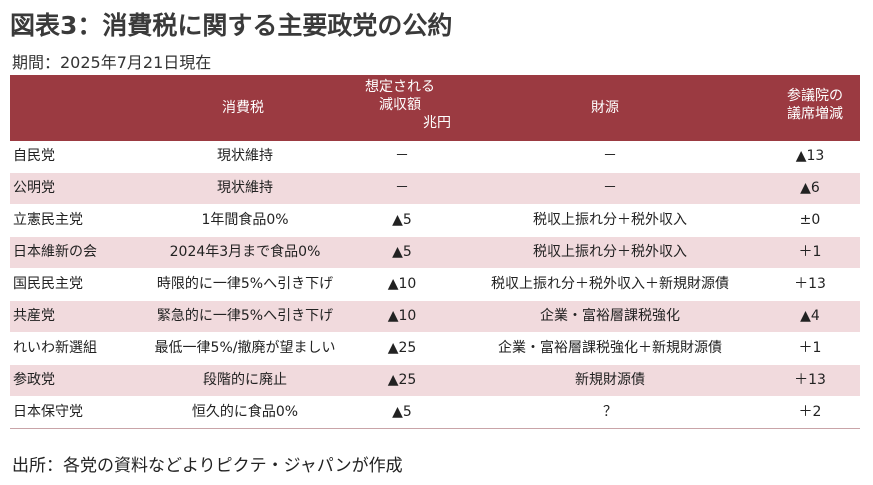 The image size is (873, 485). What do you see at coordinates (245, 316) in the screenshot?
I see `cell-tax: 緊急的に一律5%へ引き下げ` at bounding box center [245, 316].